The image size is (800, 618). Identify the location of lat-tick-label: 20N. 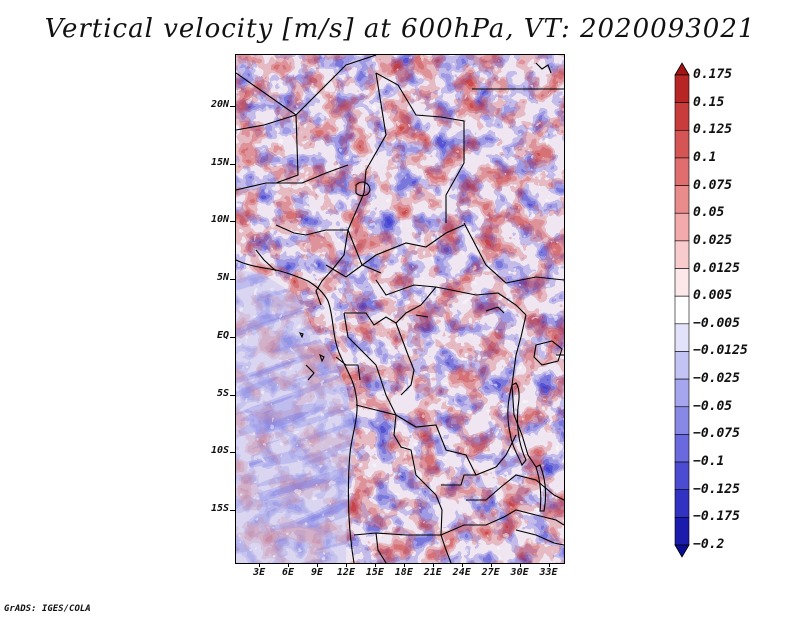
(219, 104).